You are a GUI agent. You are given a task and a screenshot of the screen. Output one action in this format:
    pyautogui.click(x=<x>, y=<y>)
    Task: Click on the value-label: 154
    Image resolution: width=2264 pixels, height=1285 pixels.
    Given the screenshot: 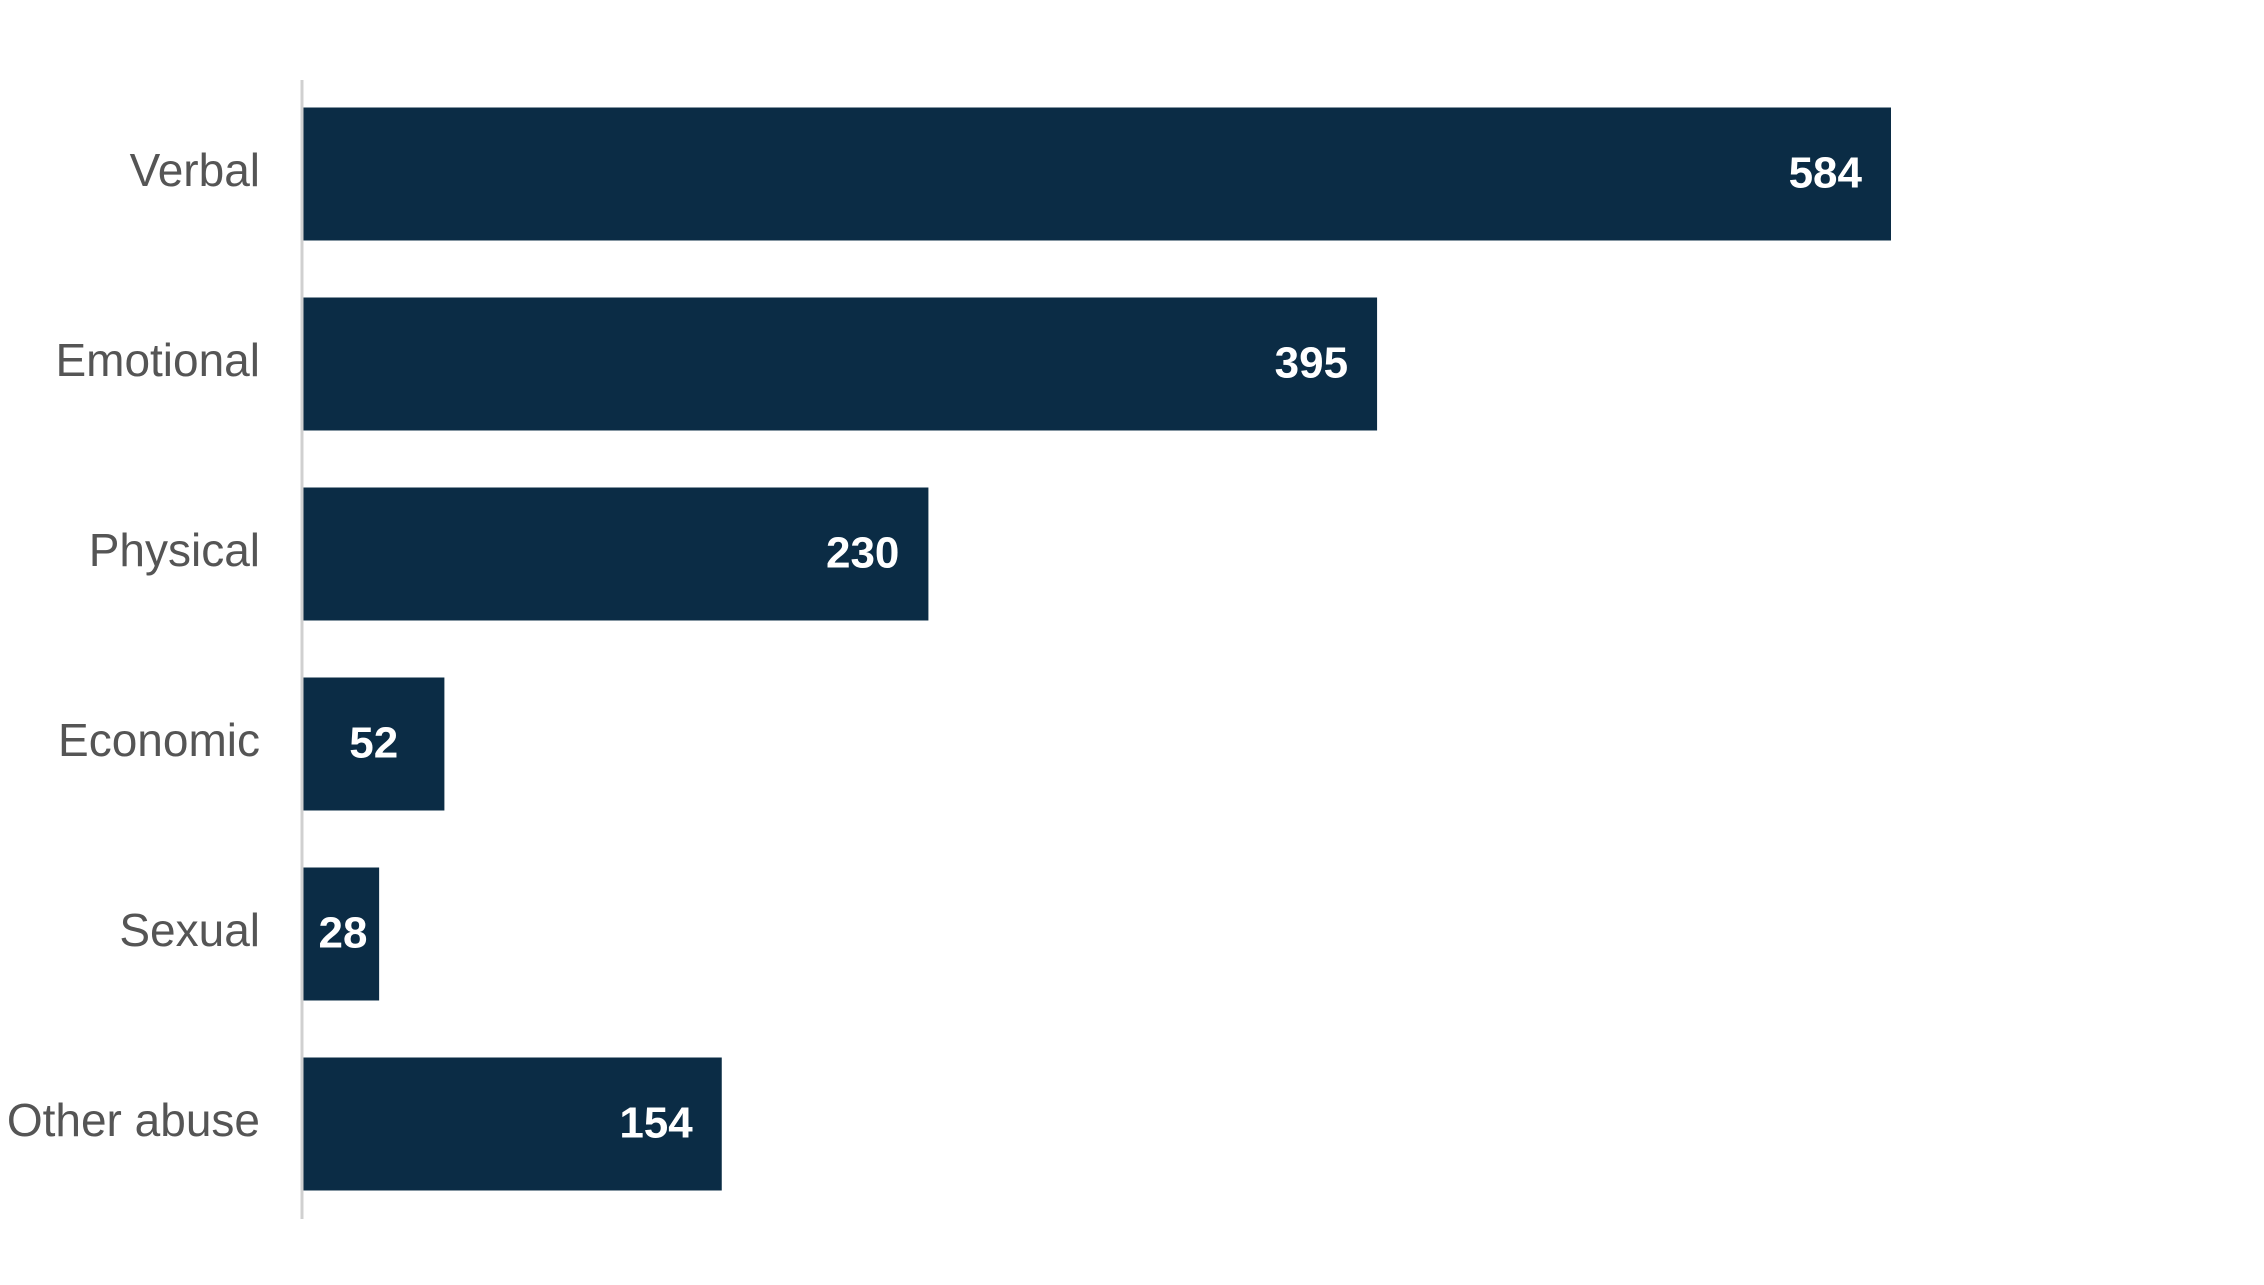 What is the action you would take?
    pyautogui.click(x=656, y=1123)
    